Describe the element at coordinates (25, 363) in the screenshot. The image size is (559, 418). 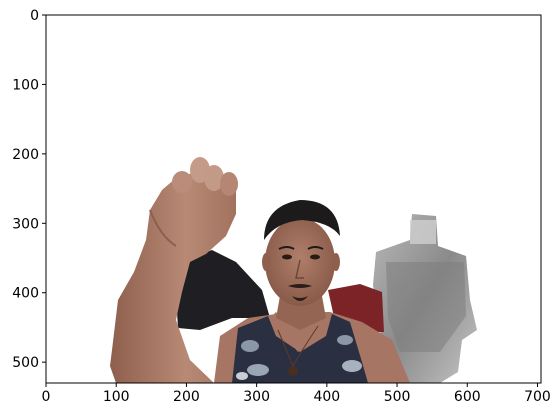
I see `y-tick-label: 500` at that location.